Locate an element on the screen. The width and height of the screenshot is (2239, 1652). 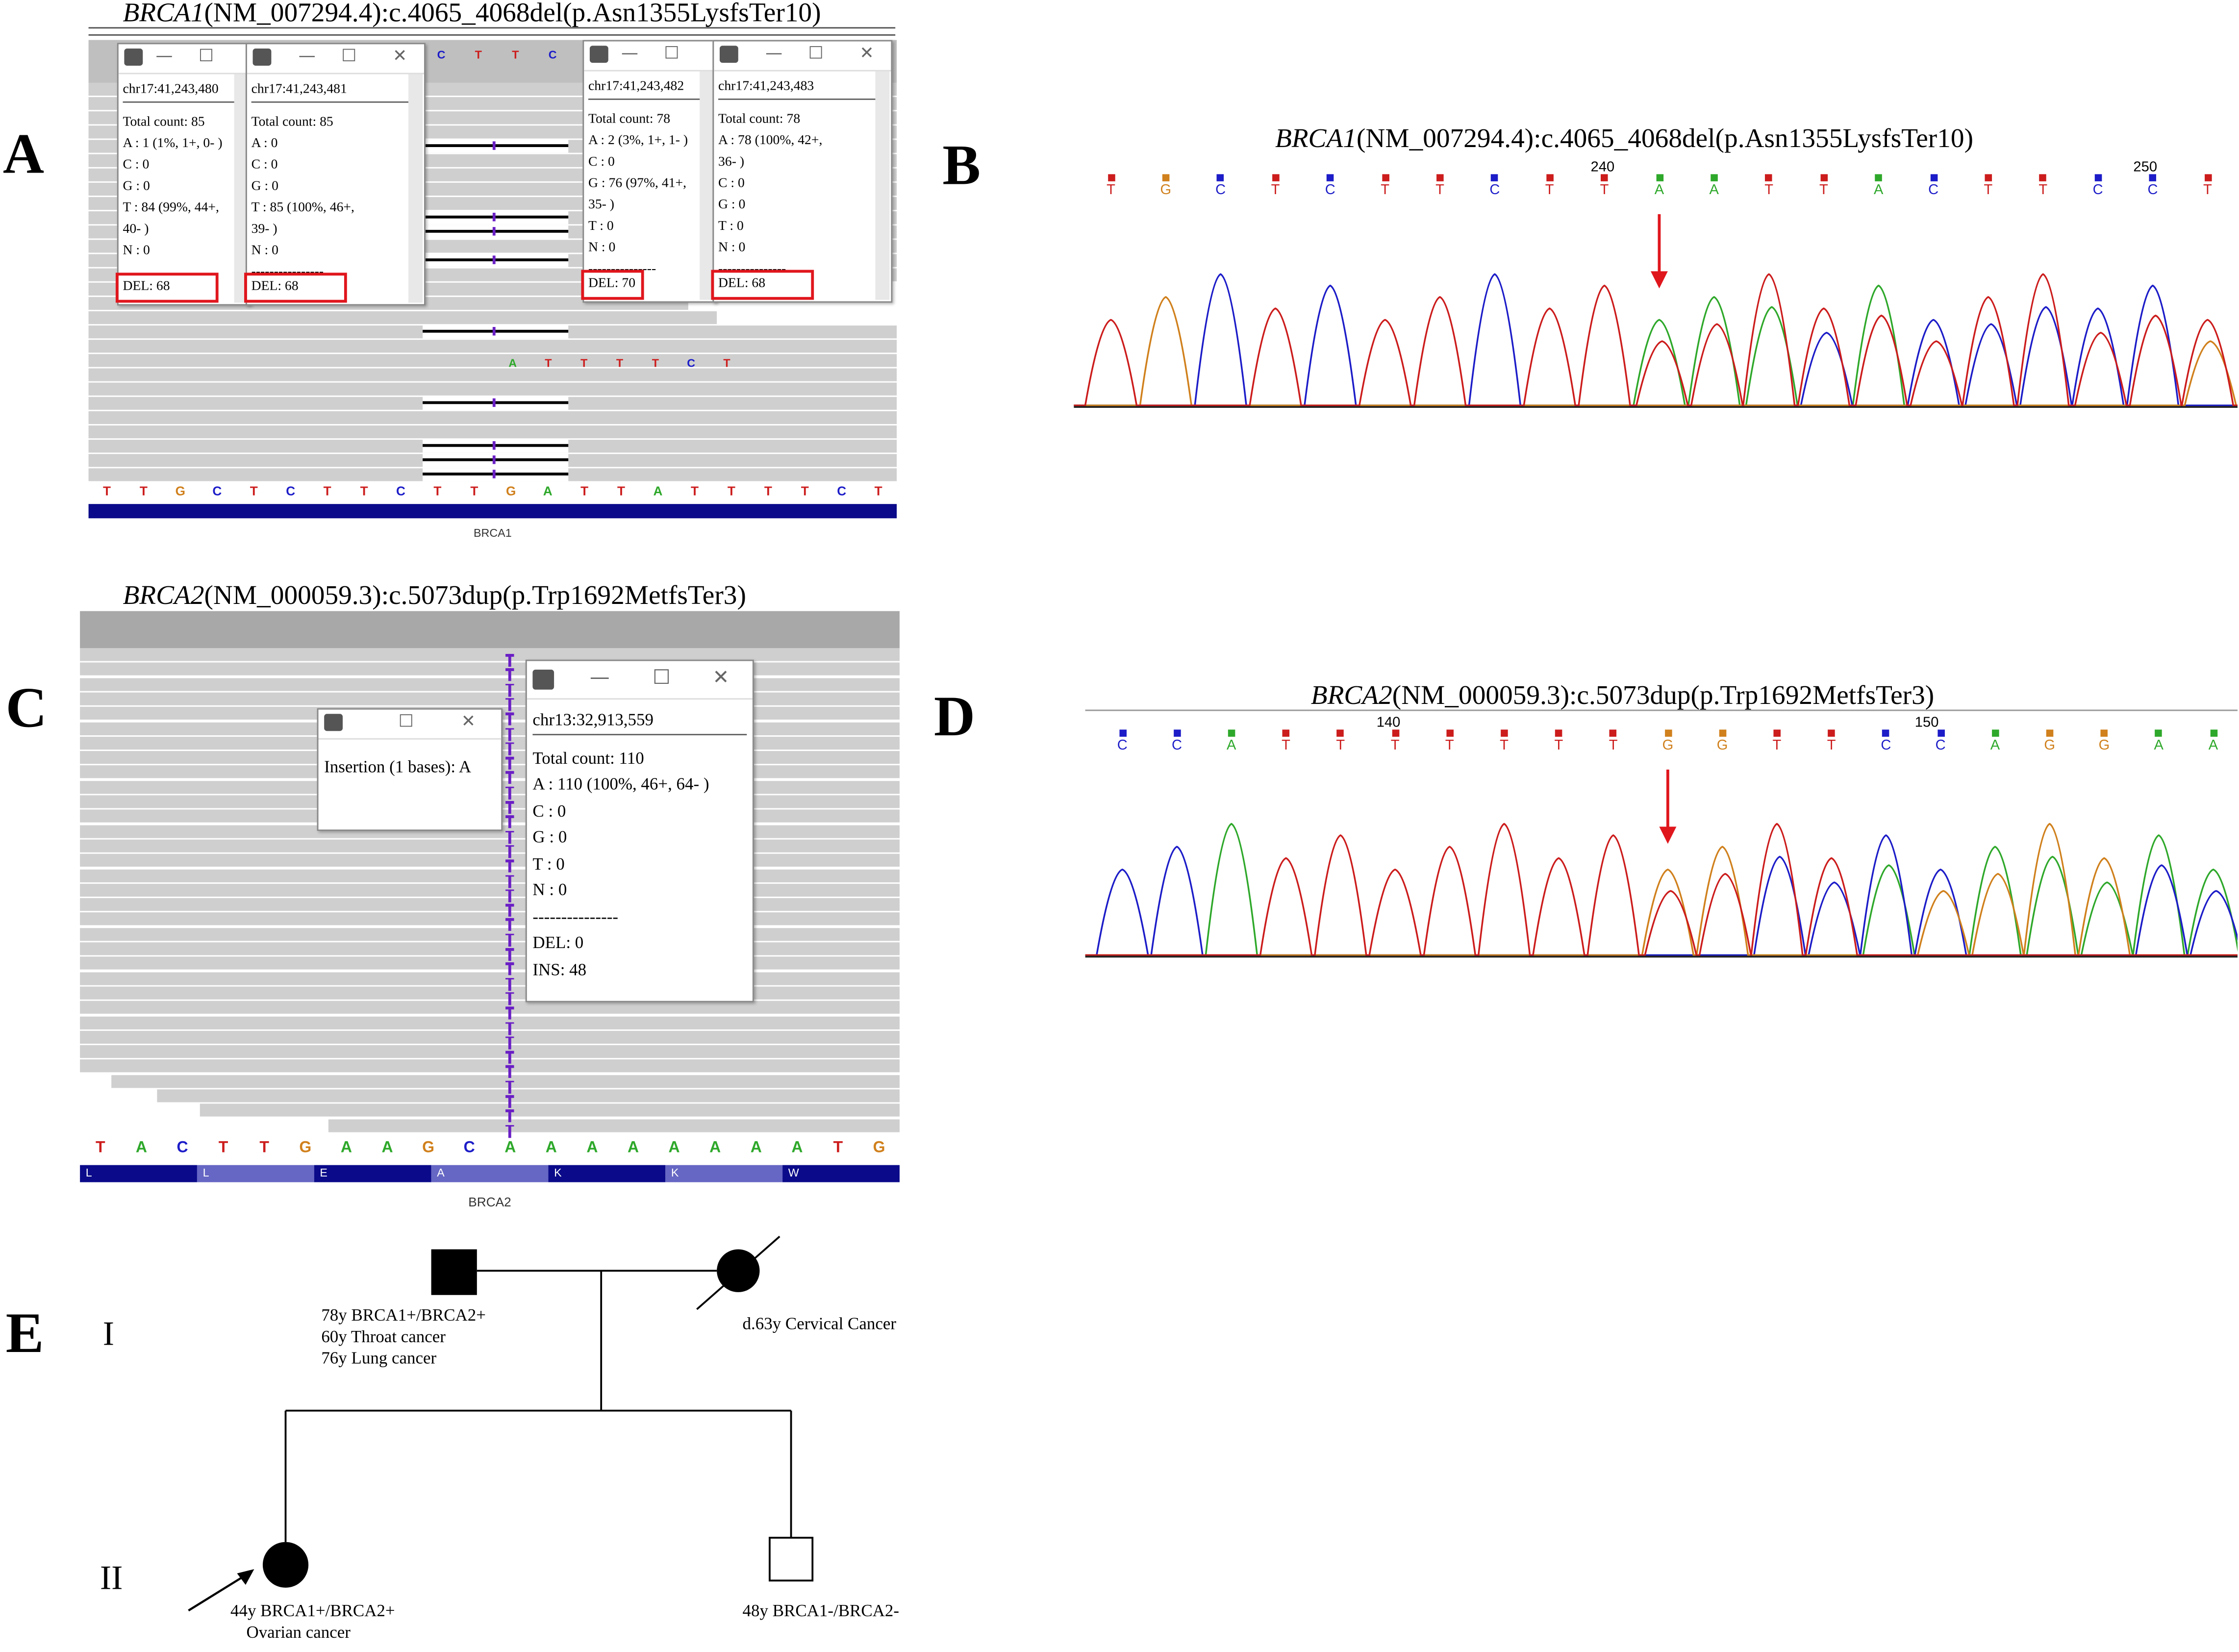
proband-line-2: Ovarian cancer is located at coordinates (298, 1632).